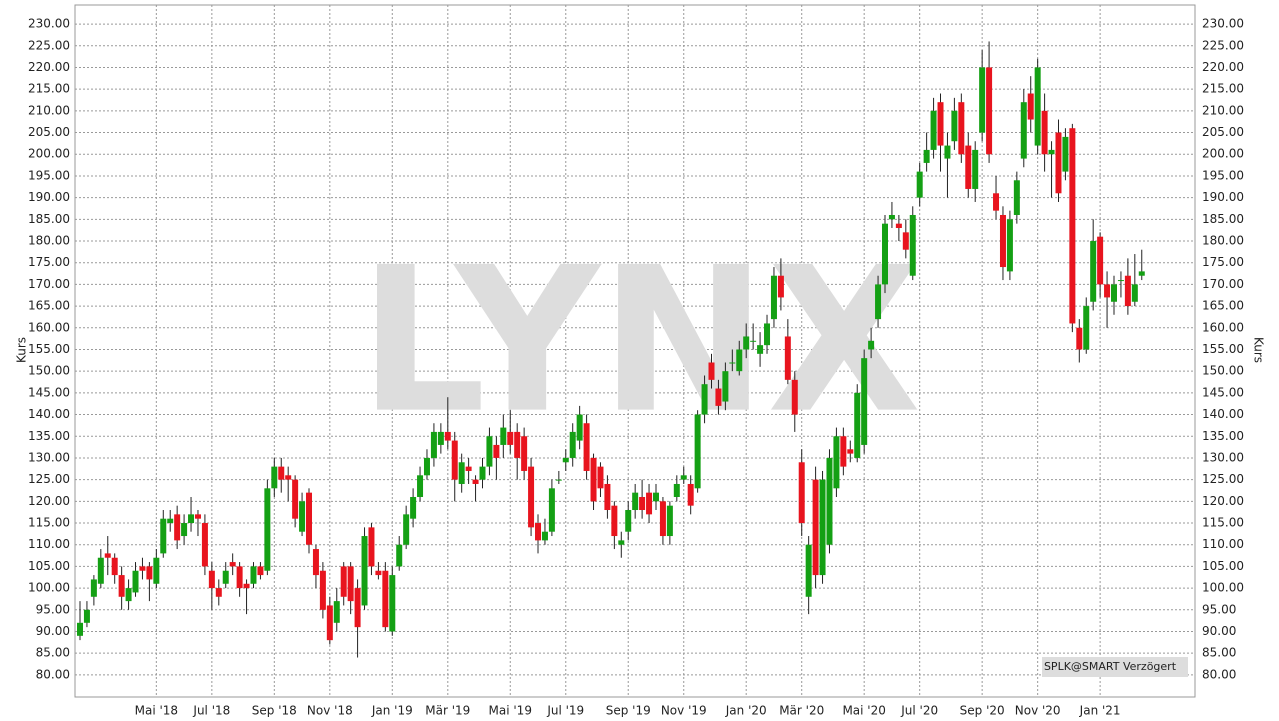  I want to click on y-tick-label: 130.00, so click(49, 457).